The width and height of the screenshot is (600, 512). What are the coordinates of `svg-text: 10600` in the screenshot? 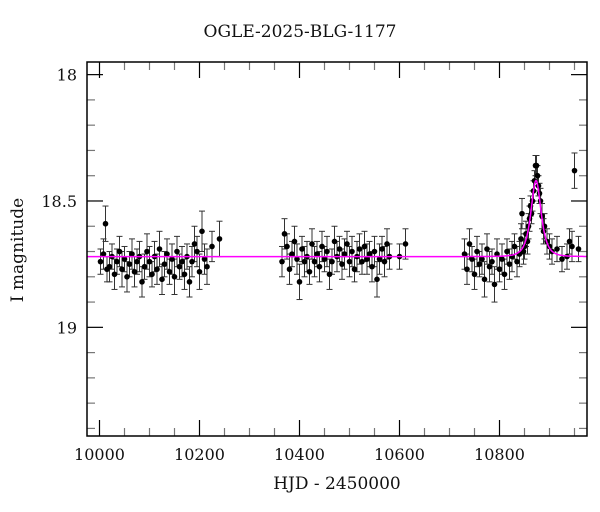 It's located at (399, 454).